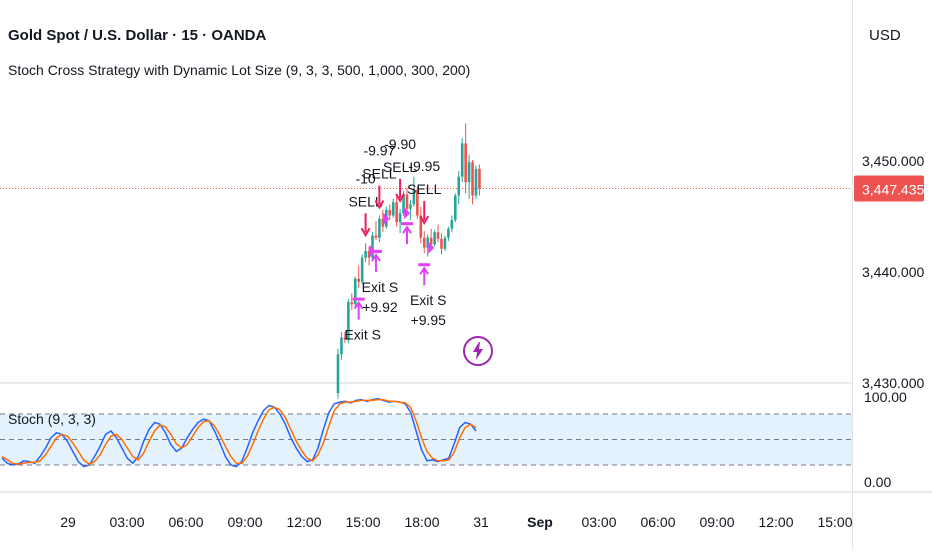 Image resolution: width=932 pixels, height=555 pixels. I want to click on stoch-tick-label: 100.00, so click(885, 397).